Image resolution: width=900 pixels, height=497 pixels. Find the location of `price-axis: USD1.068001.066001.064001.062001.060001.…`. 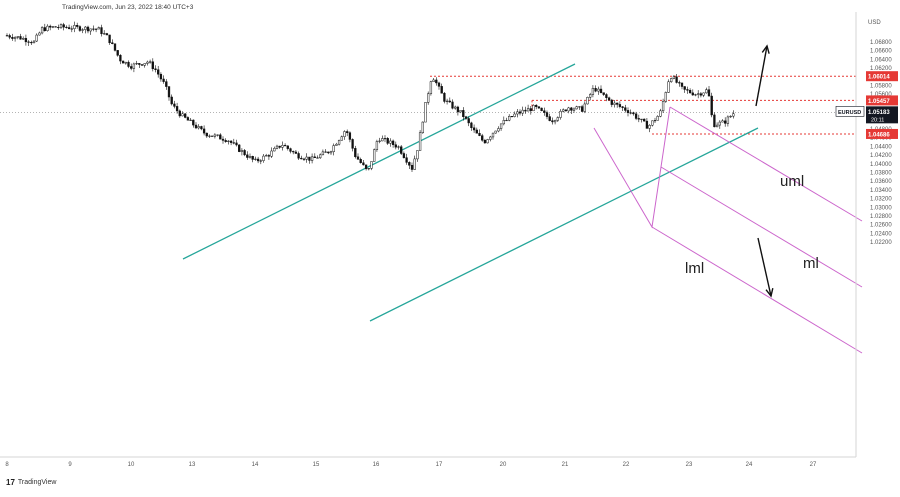

price-axis: USD1.068001.066001.064001.062001.060001.… is located at coordinates (866, 234).